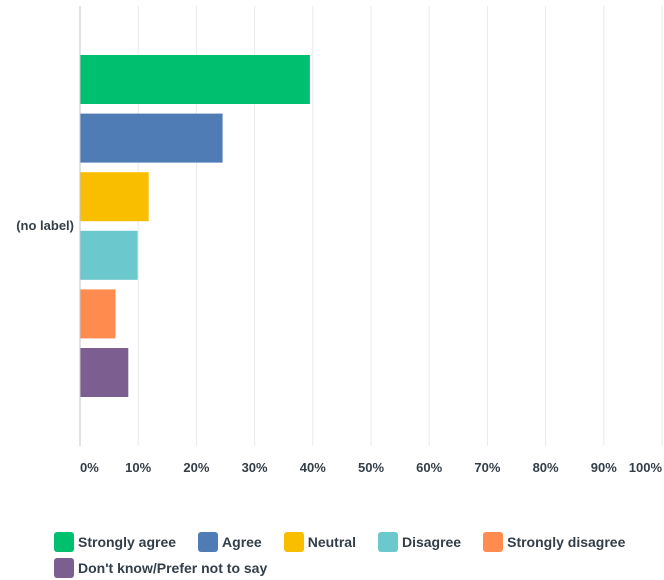  I want to click on legend-label: Strongly disagree, so click(566, 542).